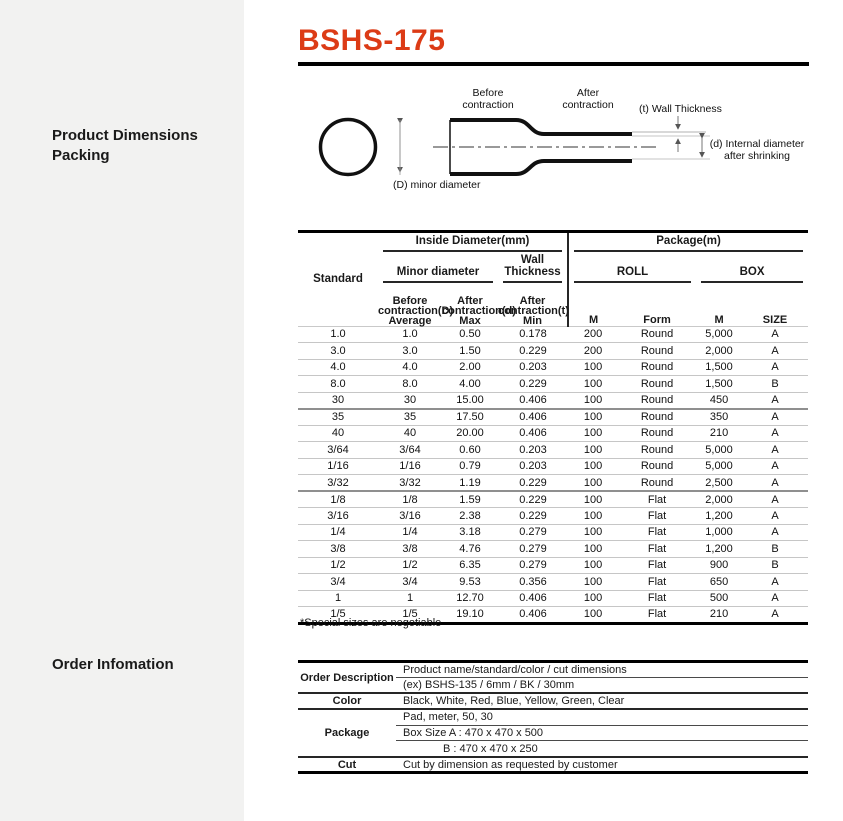 The image size is (843, 821). I want to click on spec-table-row: 3/16 3/16 2.38 0.229 100 Flat 1,200 A, so click(553, 516).